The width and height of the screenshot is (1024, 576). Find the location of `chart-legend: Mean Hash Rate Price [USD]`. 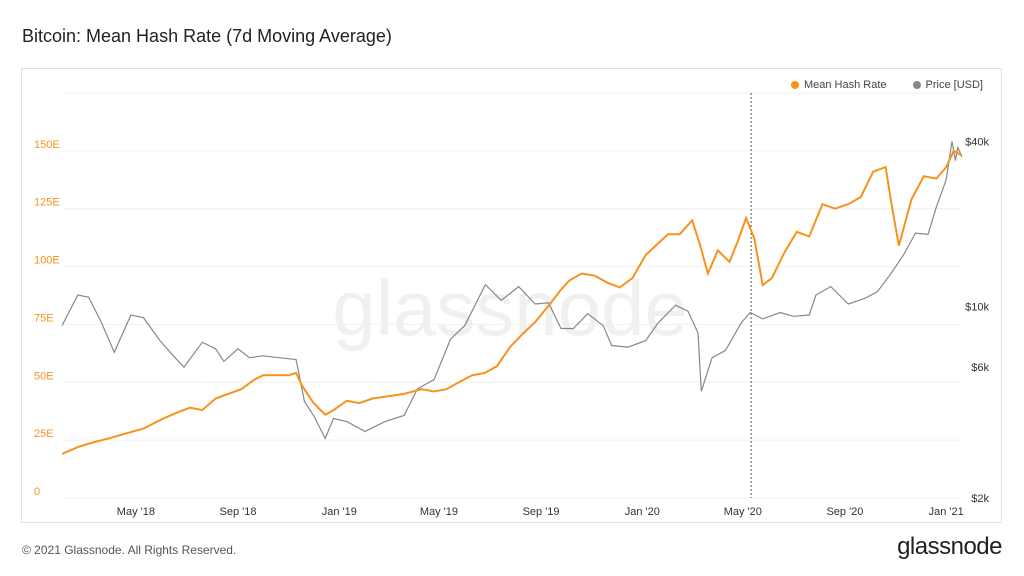

chart-legend: Mean Hash Rate Price [USD] is located at coordinates (886, 85).